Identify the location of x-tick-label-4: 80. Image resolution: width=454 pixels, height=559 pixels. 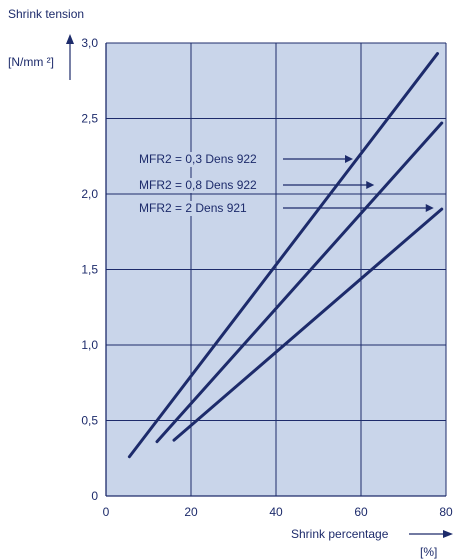
(446, 512).